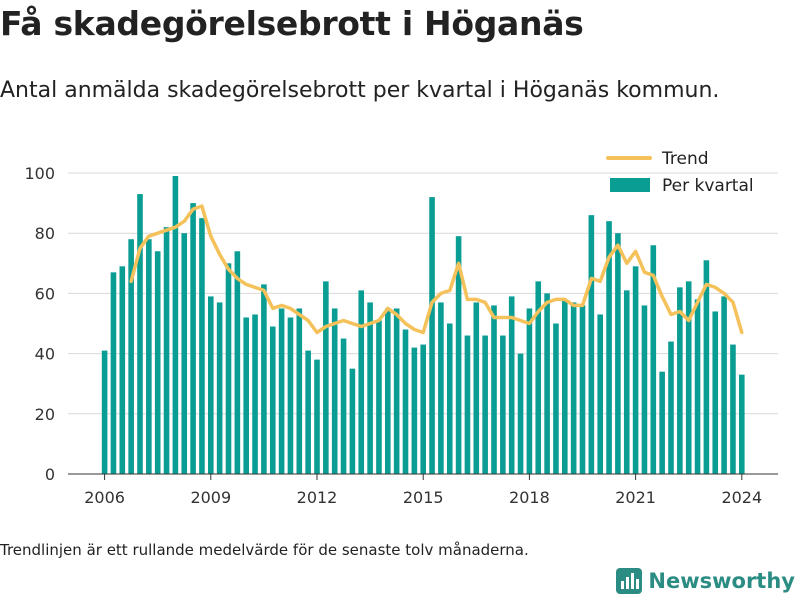 Image resolution: width=800 pixels, height=600 pixels. I want to click on x-tick-label: 2006, so click(104, 497).